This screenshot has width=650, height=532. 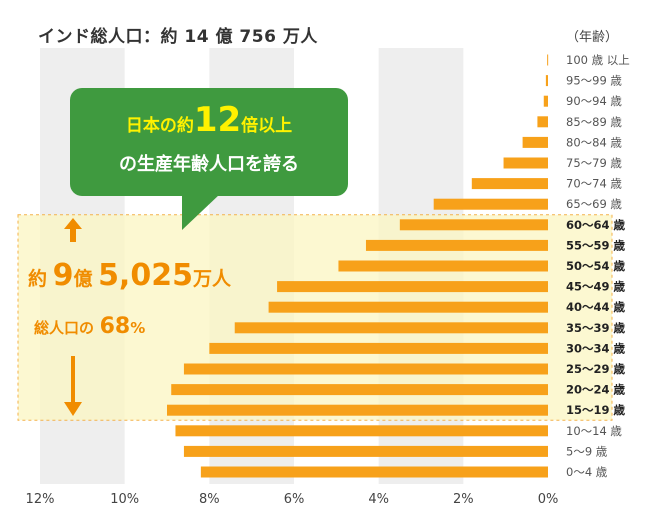 What do you see at coordinates (64, 328) in the screenshot?
I see `share-prefix: 総人口の` at bounding box center [64, 328].